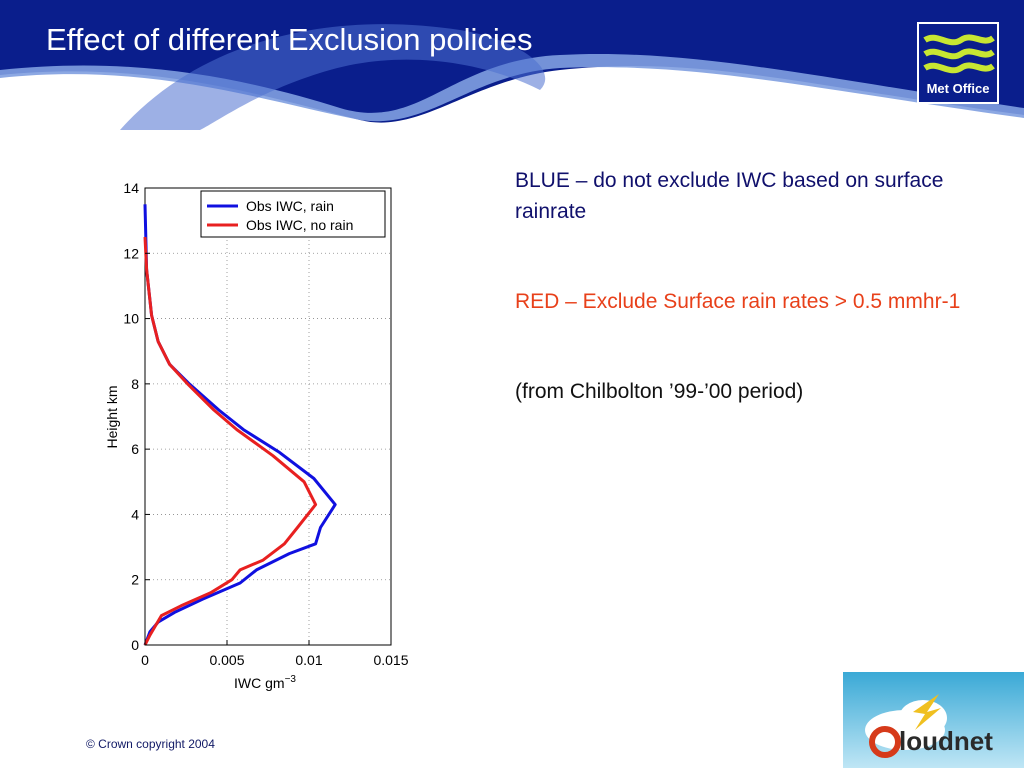 The height and width of the screenshot is (768, 1024). What do you see at coordinates (135, 449) in the screenshot?
I see `y-tick-label: 6` at bounding box center [135, 449].